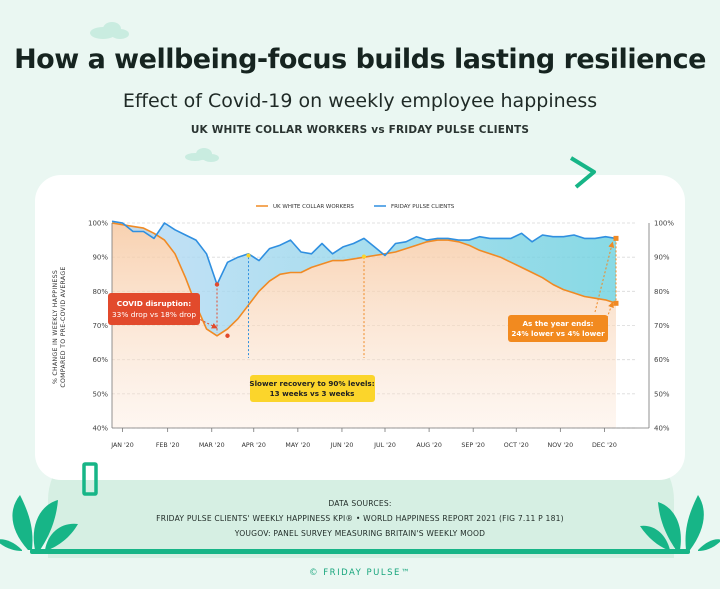 This screenshot has height=589, width=720. I want to click on y-tick-label-right: 40%, so click(662, 429).